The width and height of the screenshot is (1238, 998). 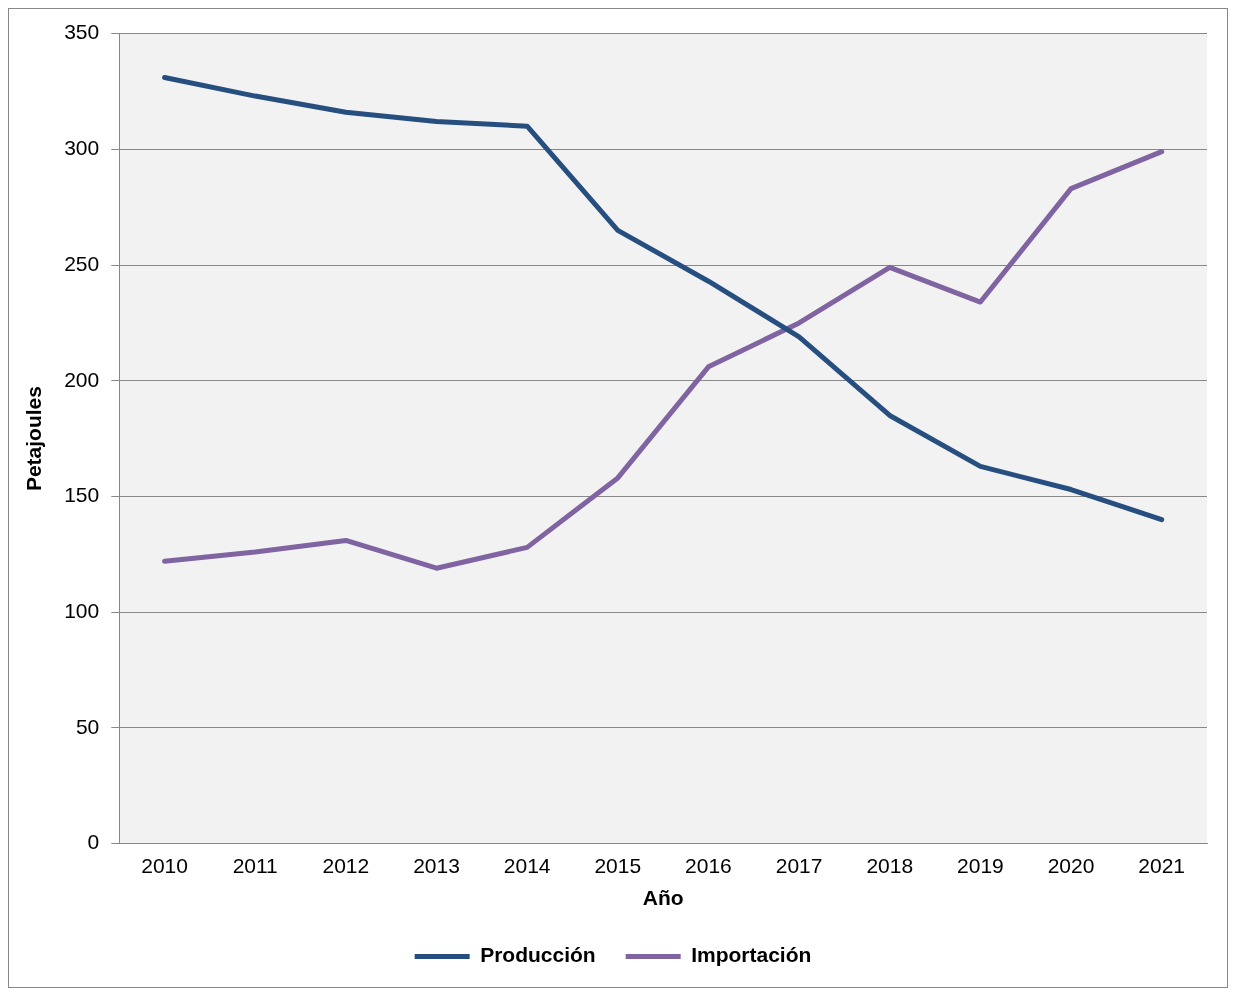 I want to click on y-tick-label: 150, so click(x=82, y=495).